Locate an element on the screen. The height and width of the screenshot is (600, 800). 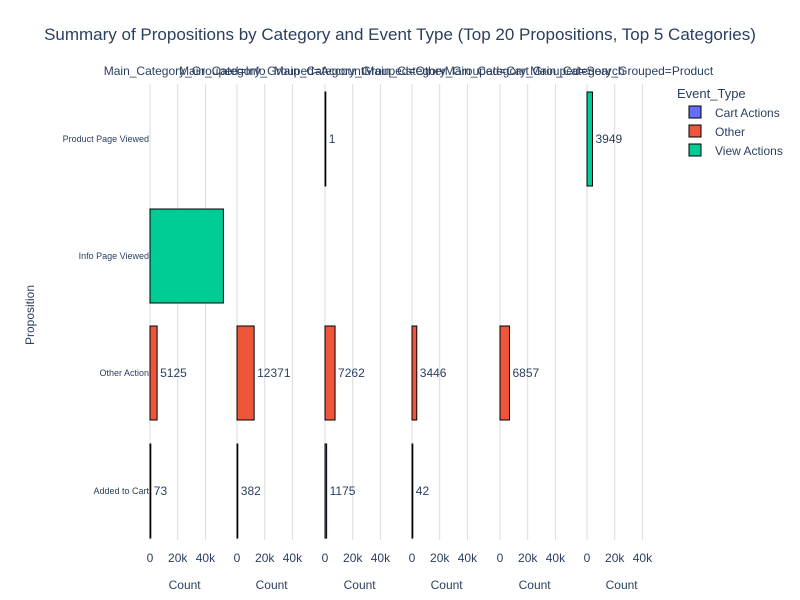
facet-label: Main_Category_Grouped=Cart is located at coordinates (446, 71).